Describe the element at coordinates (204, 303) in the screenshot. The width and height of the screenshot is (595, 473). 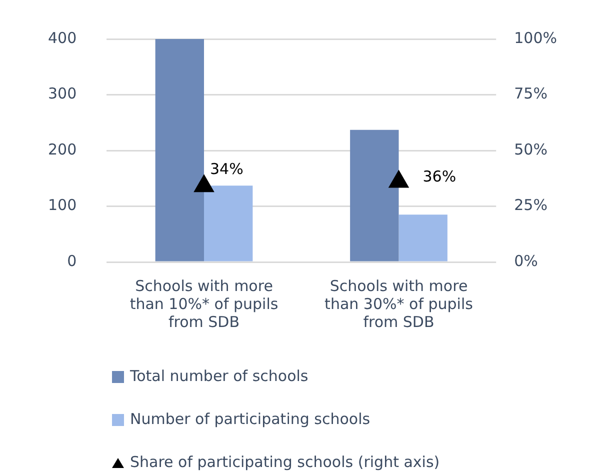
I see `x-tick-label: Schools with more than 10%* of pupils from SDB` at that location.